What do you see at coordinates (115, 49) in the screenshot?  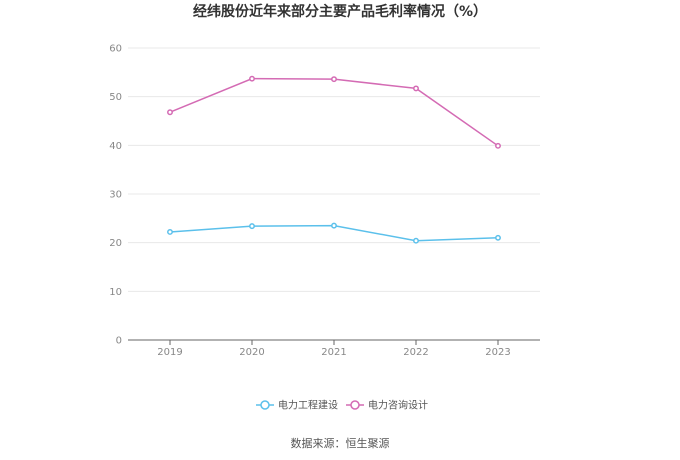 I see `y-tick-label: 60` at bounding box center [115, 49].